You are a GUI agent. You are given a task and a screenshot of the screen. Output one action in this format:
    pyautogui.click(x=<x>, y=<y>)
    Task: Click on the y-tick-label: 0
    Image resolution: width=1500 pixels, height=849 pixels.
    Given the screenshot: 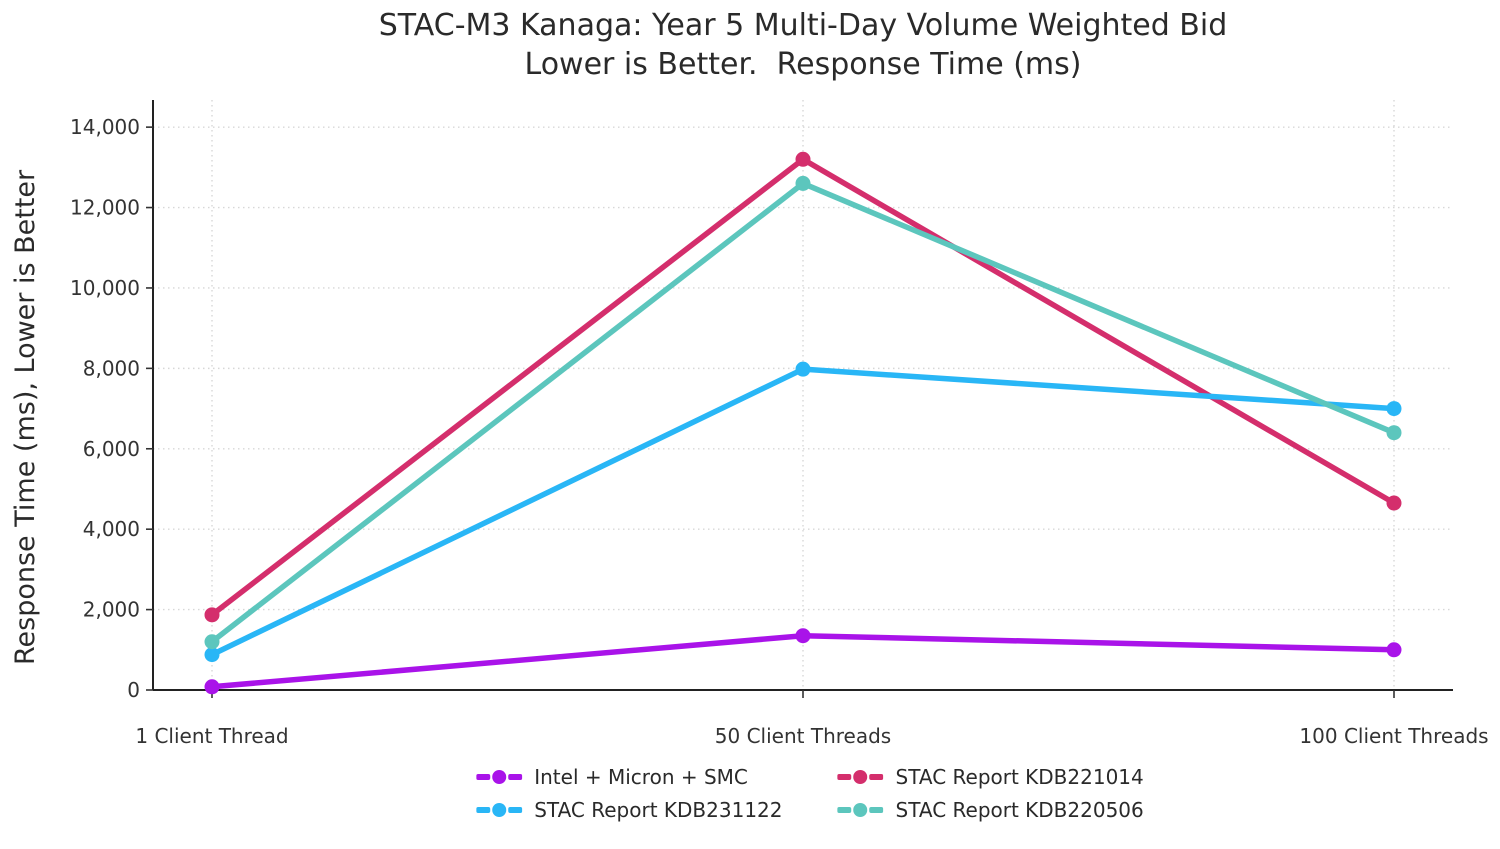 What is the action you would take?
    pyautogui.click(x=133, y=690)
    